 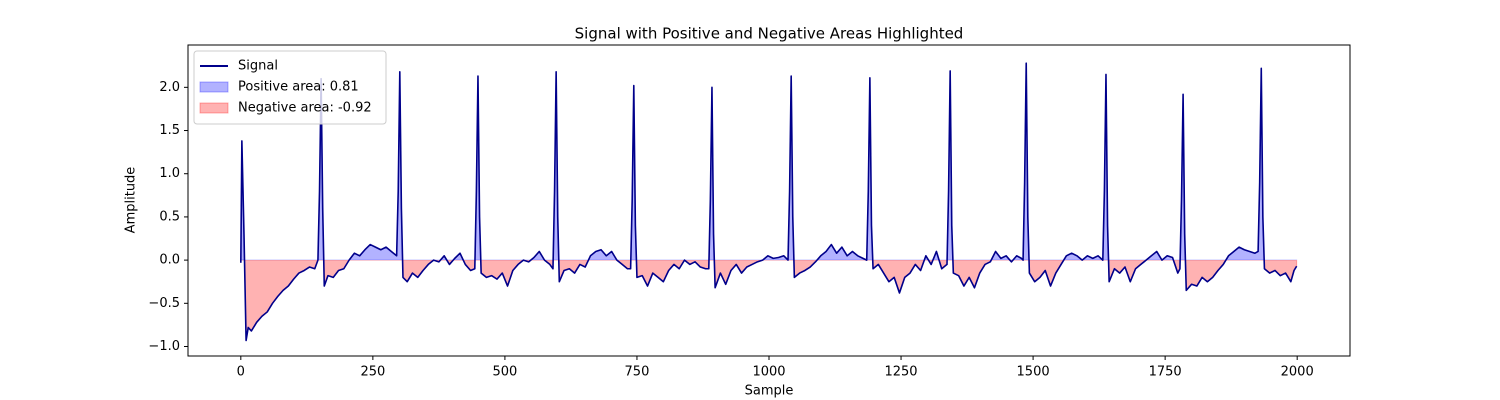 What do you see at coordinates (169, 216) in the screenshot?
I see `y-tick-label: 0.5` at bounding box center [169, 216].